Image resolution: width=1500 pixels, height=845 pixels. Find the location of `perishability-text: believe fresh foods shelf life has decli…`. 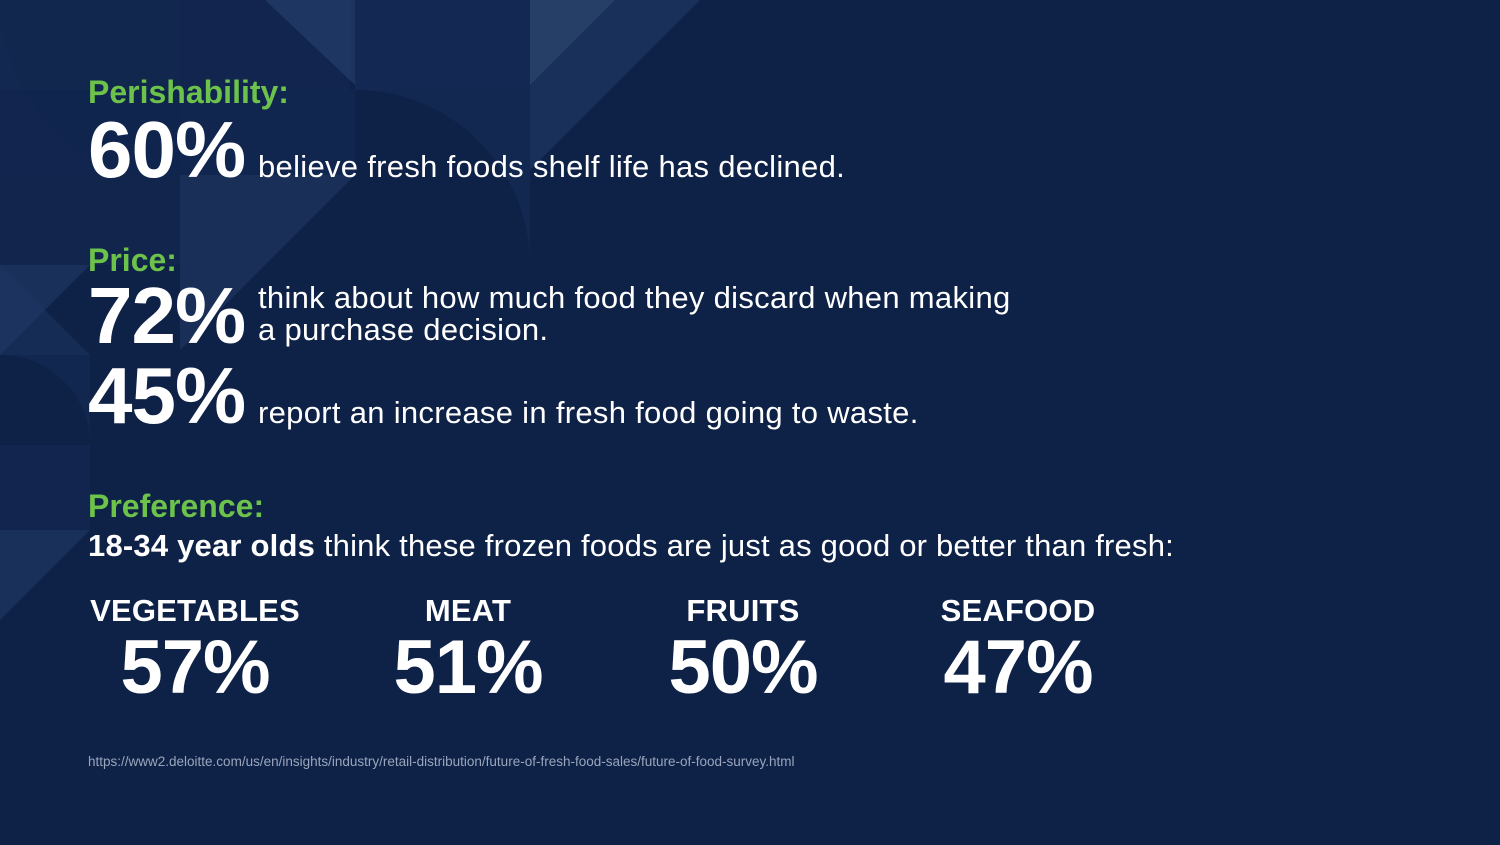

perishability-text: believe fresh foods shelf life has decli… is located at coordinates (552, 166).